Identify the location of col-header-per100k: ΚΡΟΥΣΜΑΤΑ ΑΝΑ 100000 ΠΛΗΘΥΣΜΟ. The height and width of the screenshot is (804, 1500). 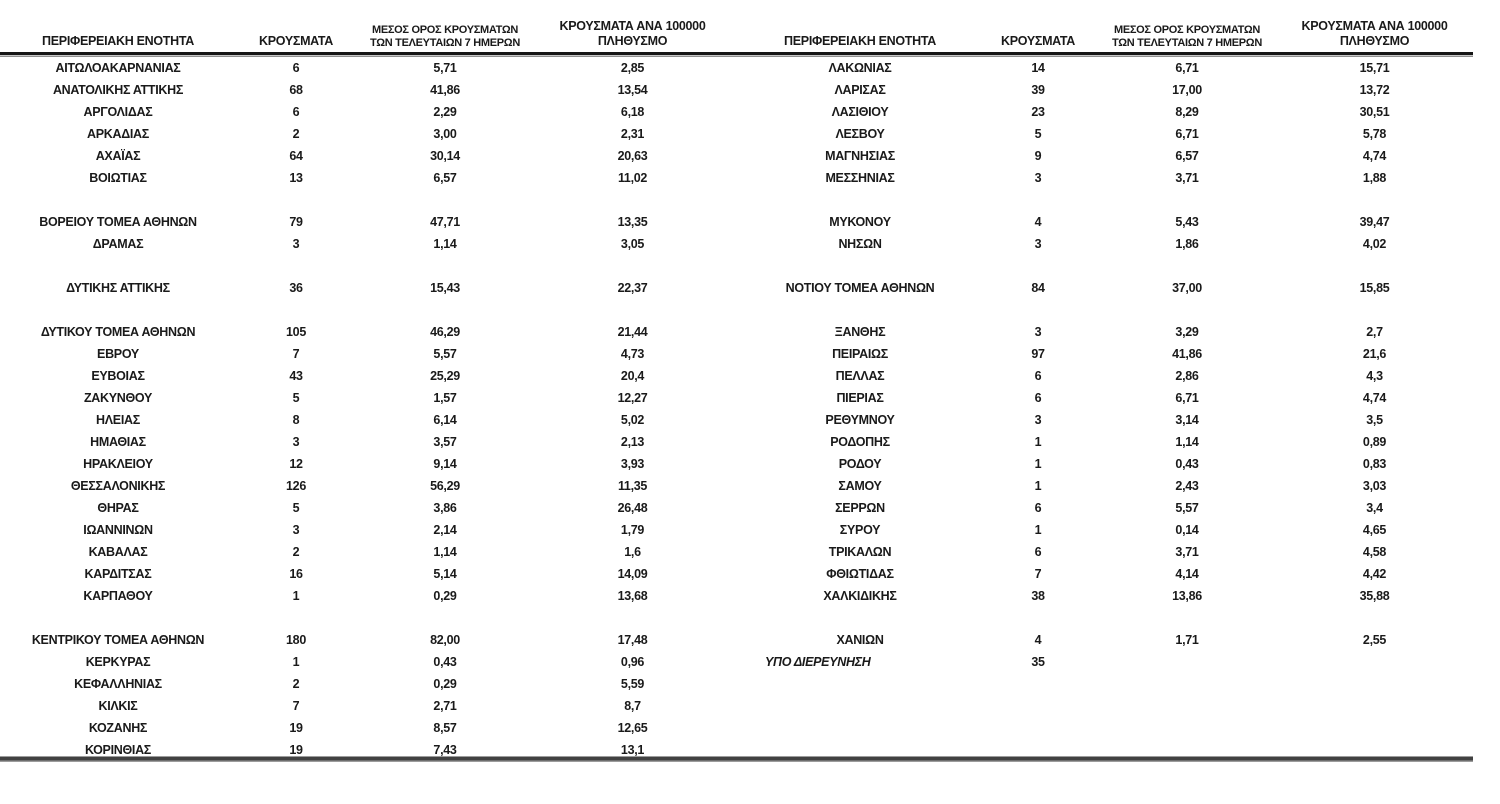
(632, 35).